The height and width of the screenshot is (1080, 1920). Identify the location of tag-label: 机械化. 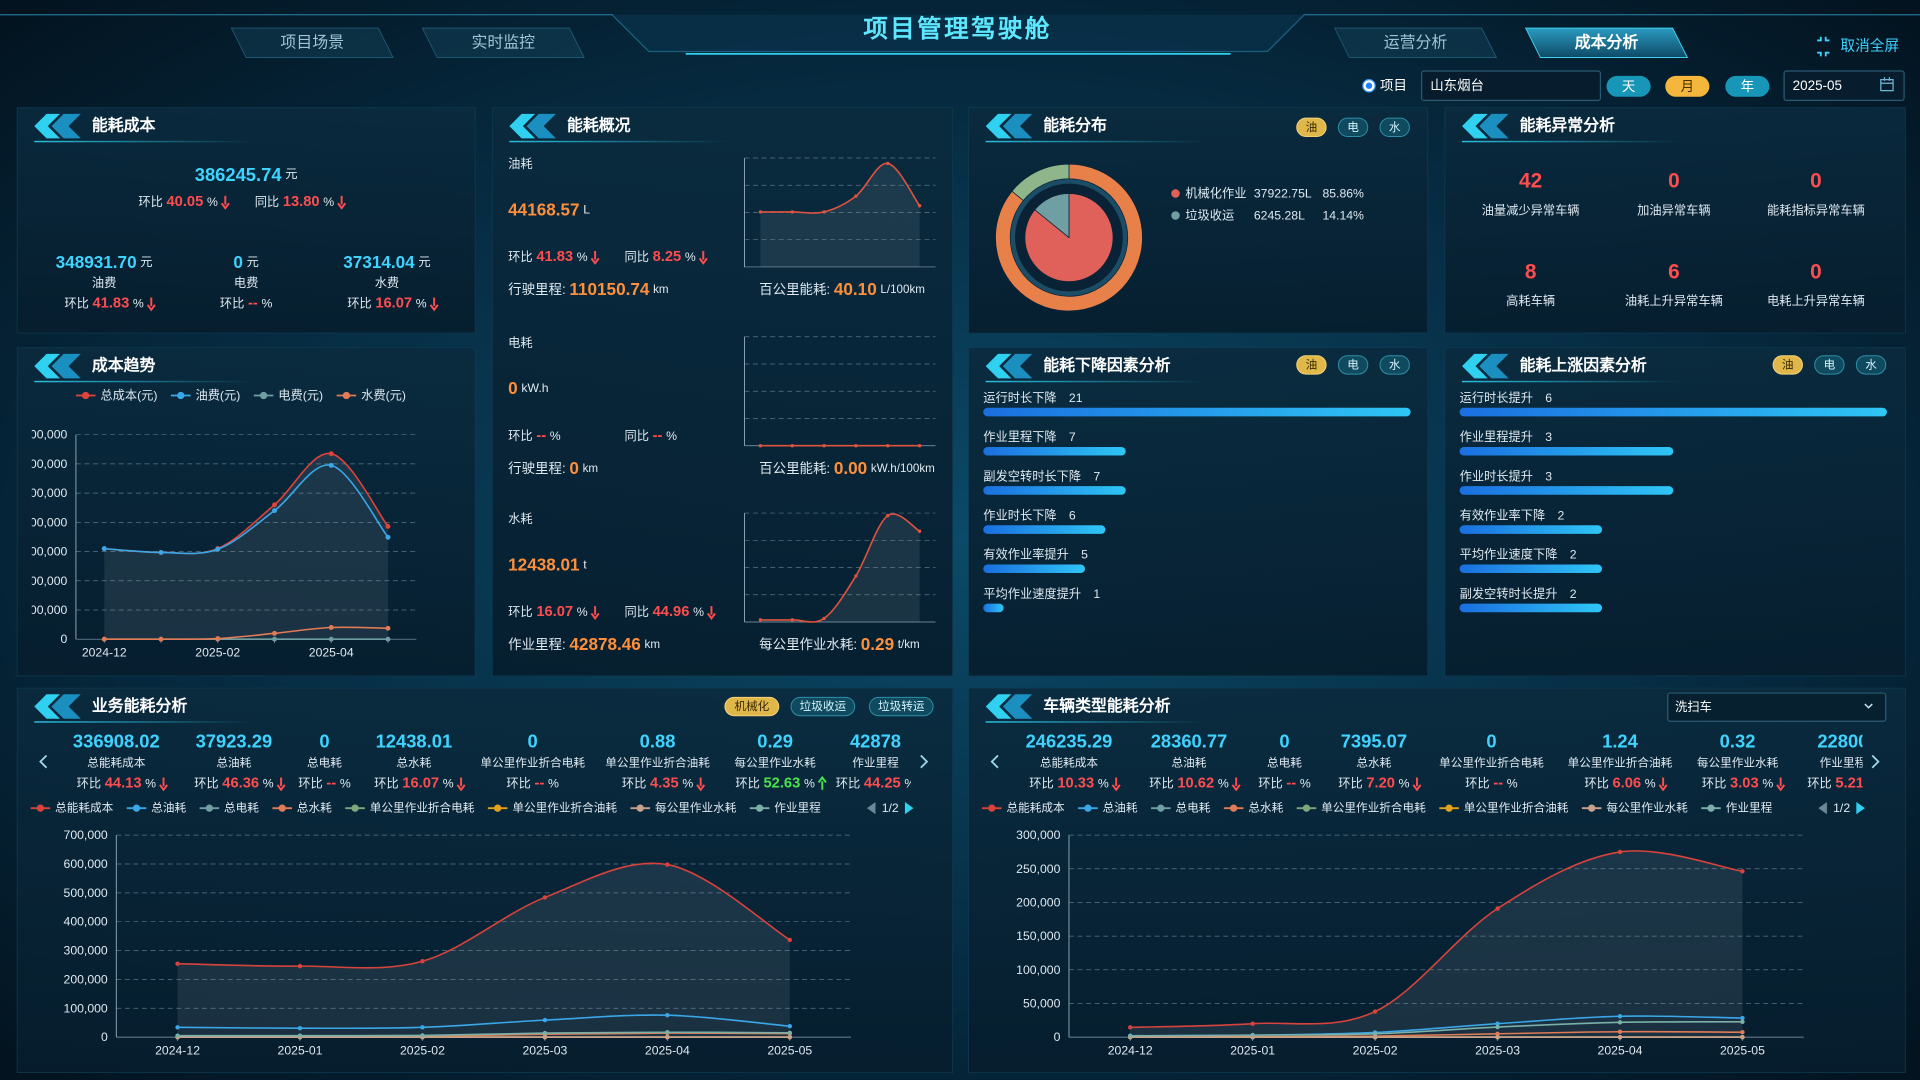
(751, 706).